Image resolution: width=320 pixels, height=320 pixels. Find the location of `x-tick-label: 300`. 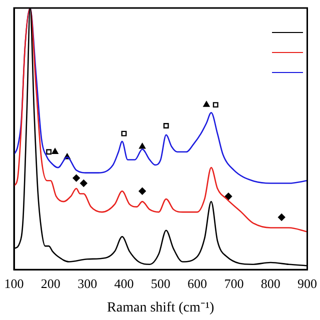

x-tick-label: 300 is located at coordinates (88, 283).